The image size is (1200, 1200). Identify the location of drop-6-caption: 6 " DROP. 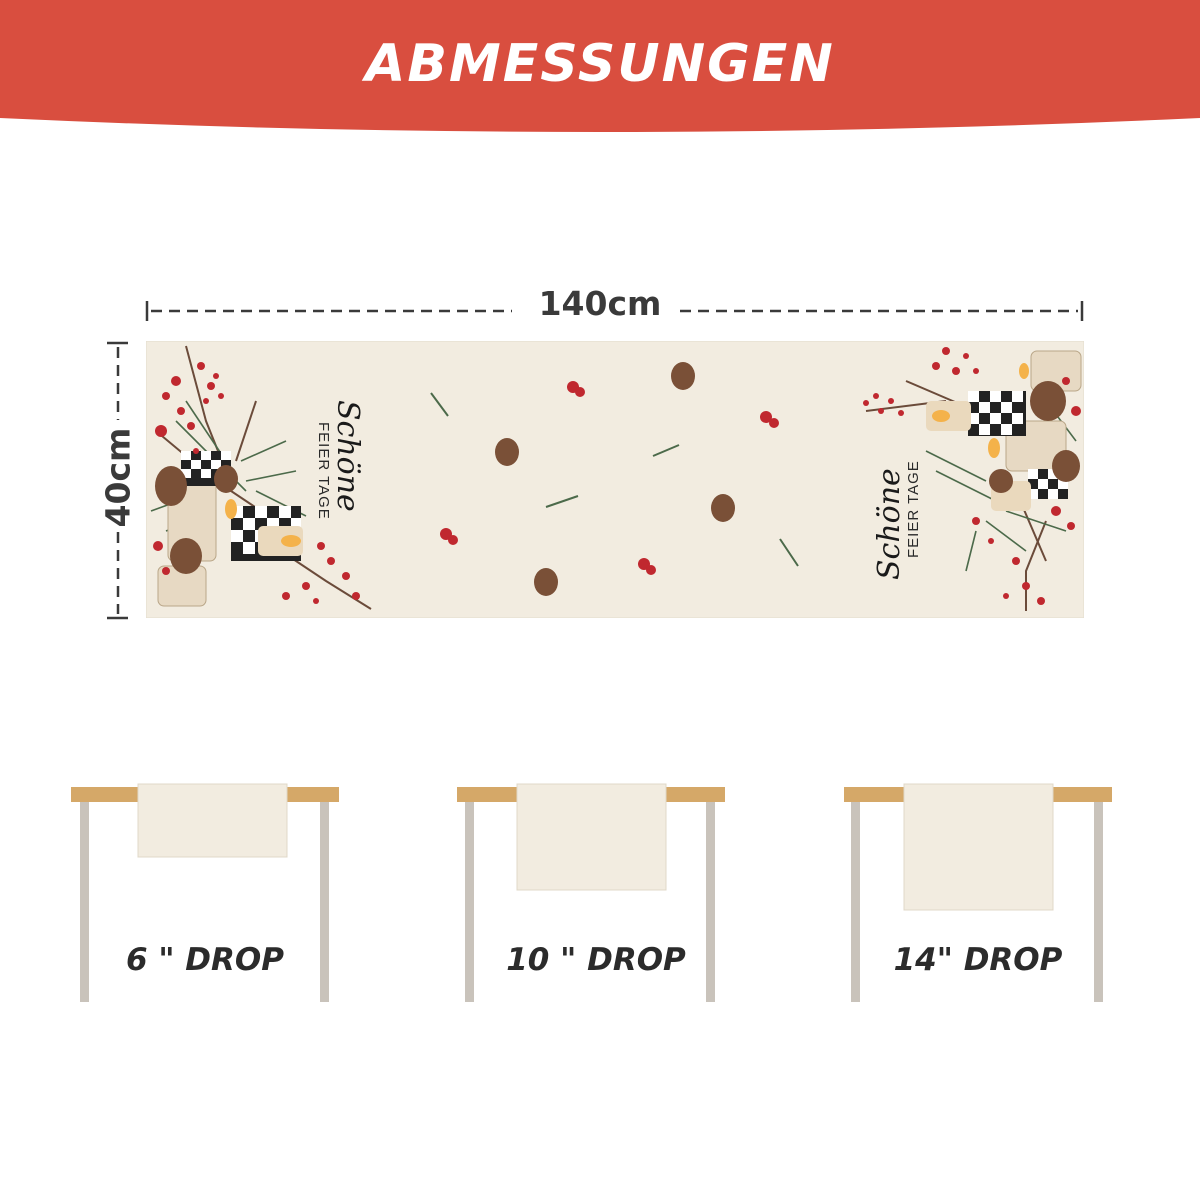
(205, 960).